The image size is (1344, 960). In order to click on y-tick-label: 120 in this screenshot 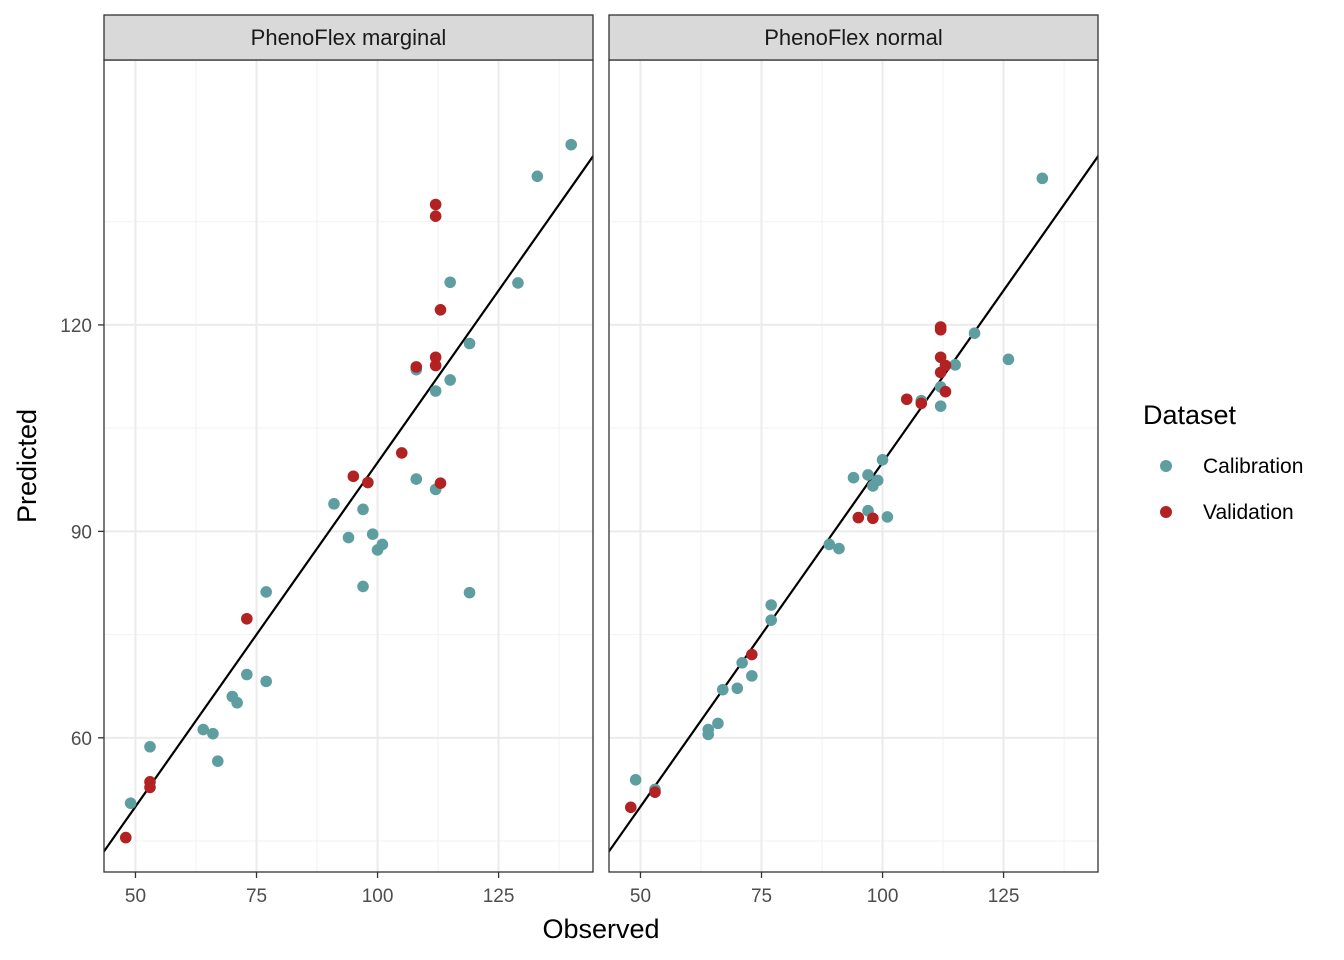, I will do `click(76, 326)`.